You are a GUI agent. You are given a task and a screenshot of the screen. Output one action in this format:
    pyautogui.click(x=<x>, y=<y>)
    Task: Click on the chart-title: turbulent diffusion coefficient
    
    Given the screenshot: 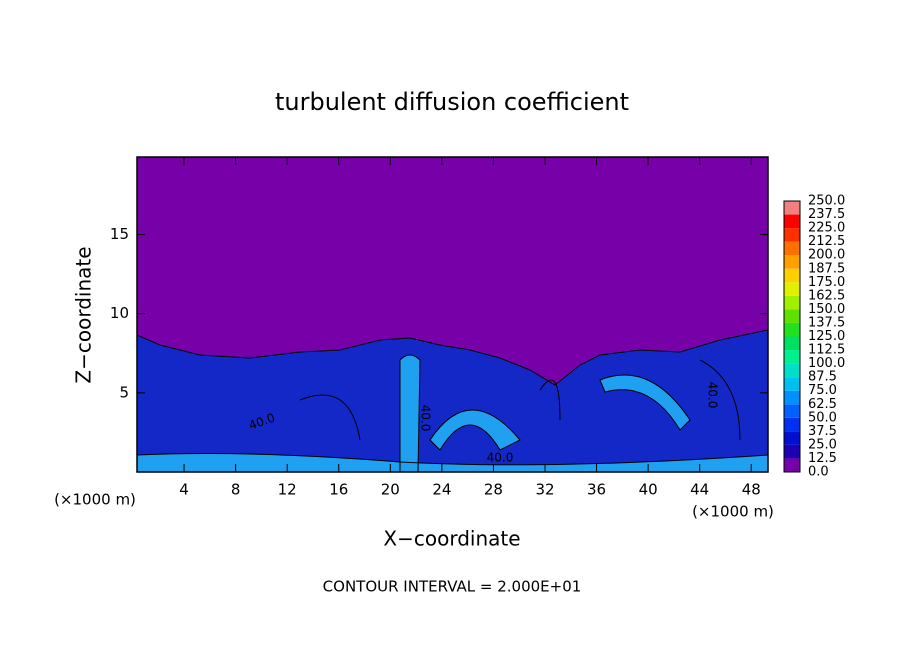 What is the action you would take?
    pyautogui.click(x=452, y=102)
    